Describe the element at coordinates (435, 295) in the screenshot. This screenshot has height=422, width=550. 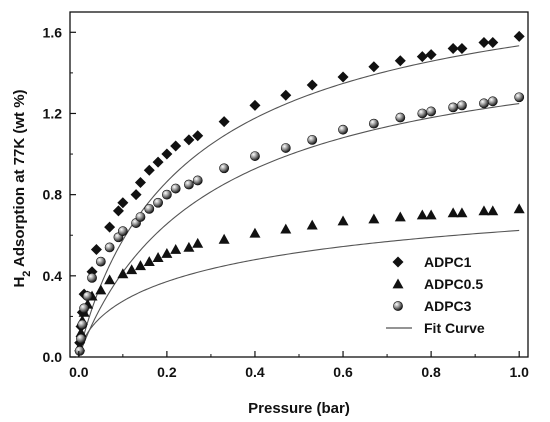
I see `legend: ADPC1 ADPC0.5 ADPC3 Fit Curve` at that location.